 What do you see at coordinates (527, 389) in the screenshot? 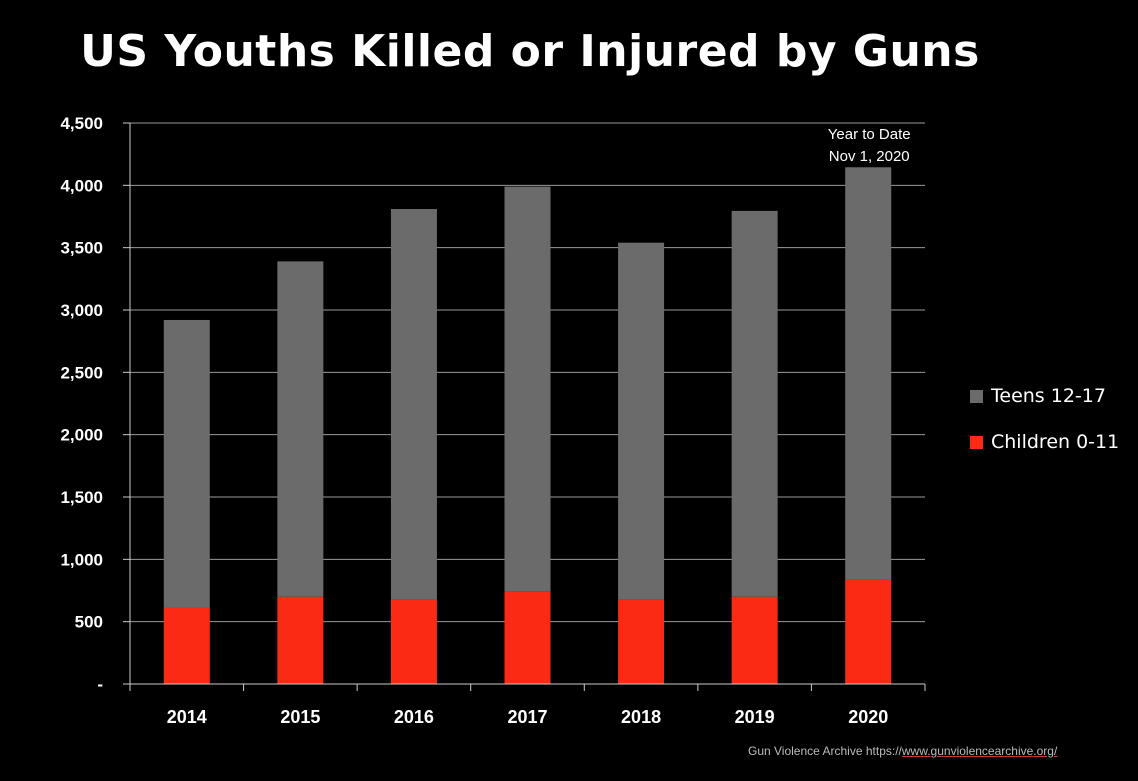
I see `bar-teens-2017` at bounding box center [527, 389].